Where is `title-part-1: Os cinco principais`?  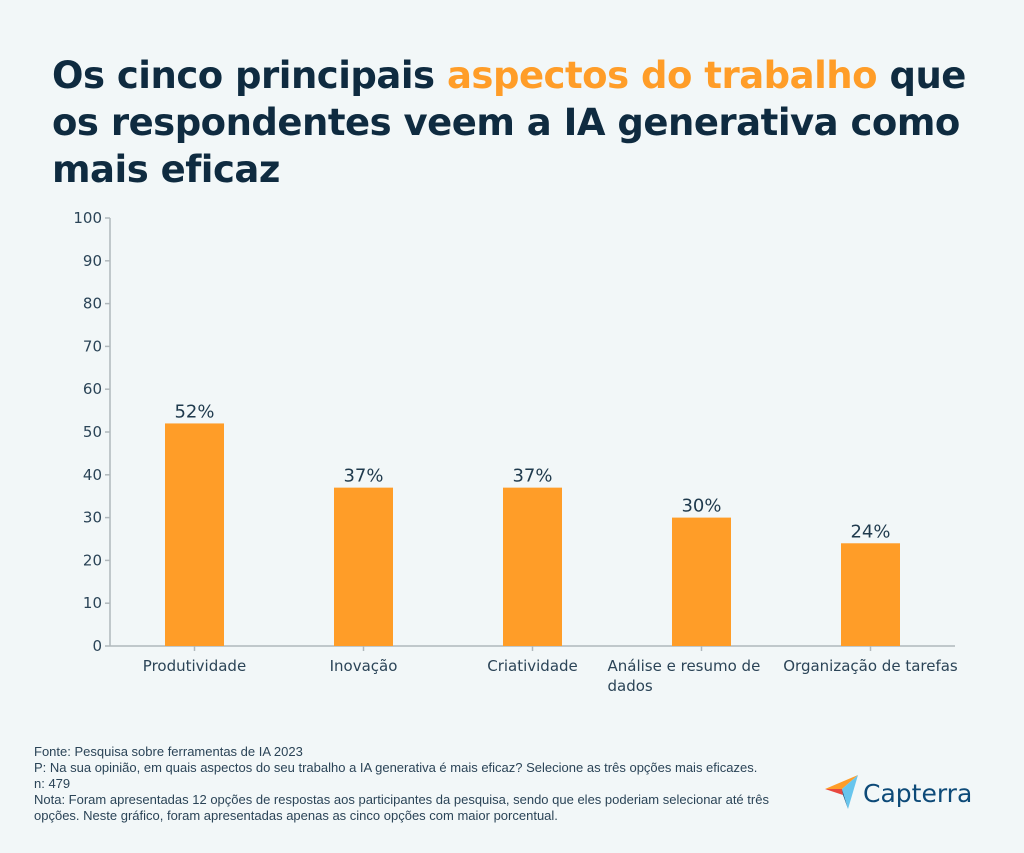
title-part-1: Os cinco principais is located at coordinates (249, 75).